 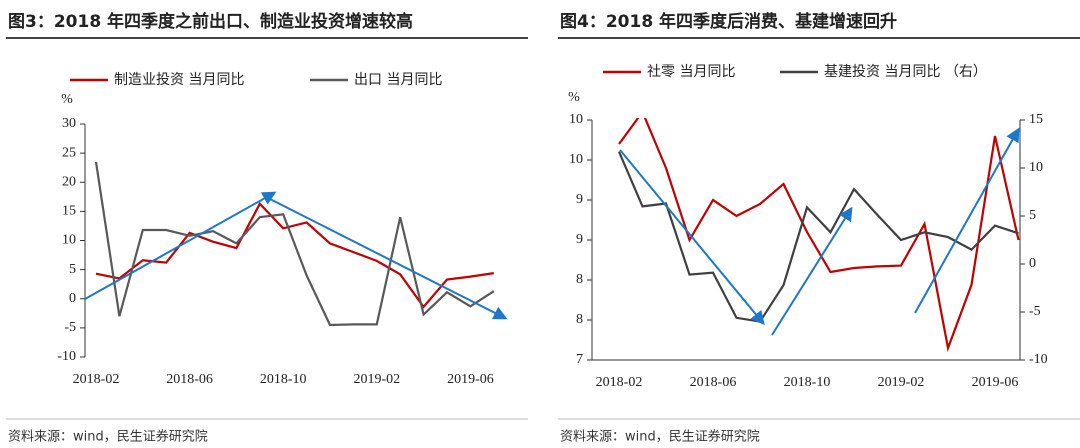 What do you see at coordinates (210, 21) in the screenshot?
I see `chart-title: 图3：2018 年四季度之前出口、制造业投资增速较高` at bounding box center [210, 21].